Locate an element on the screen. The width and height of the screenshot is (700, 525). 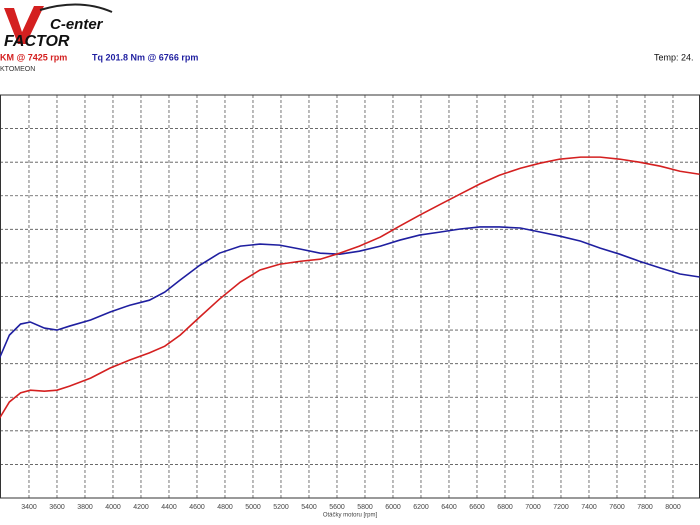
x-tick-label: 7800 is located at coordinates (645, 507).